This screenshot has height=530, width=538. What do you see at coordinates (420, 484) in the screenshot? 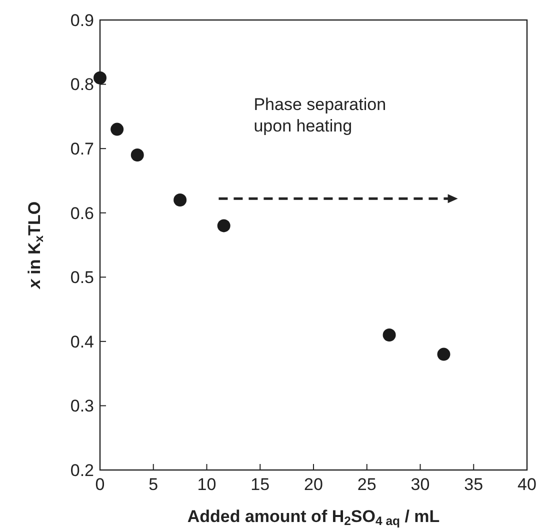
I see `x-tick-label: 30` at bounding box center [420, 484].